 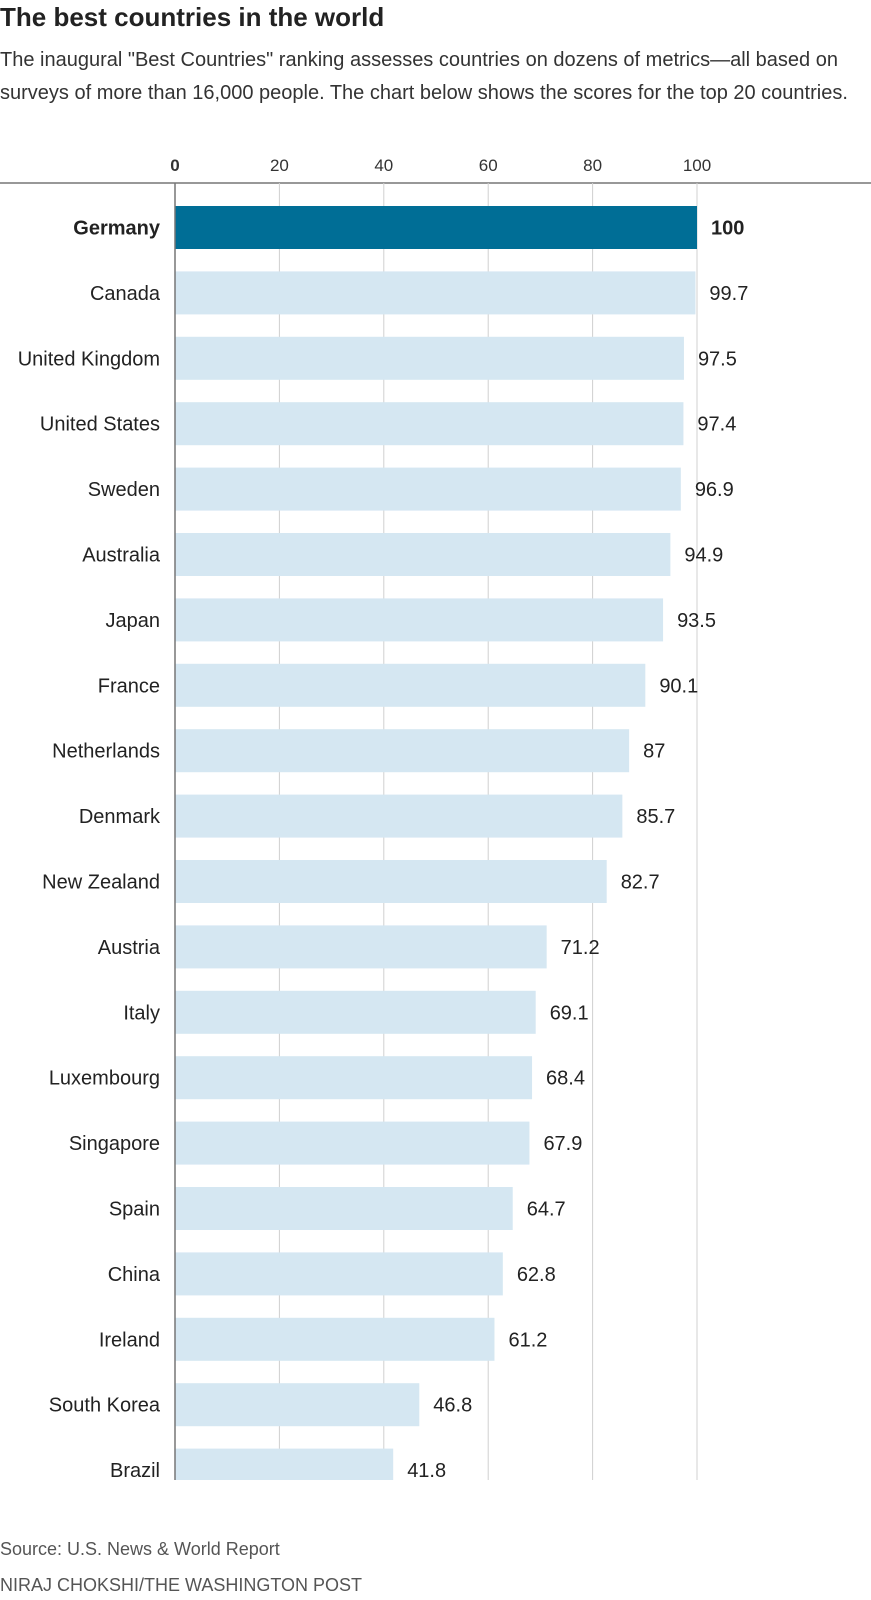 What do you see at coordinates (546, 1210) in the screenshot?
I see `value-label-spain: 64.7` at bounding box center [546, 1210].